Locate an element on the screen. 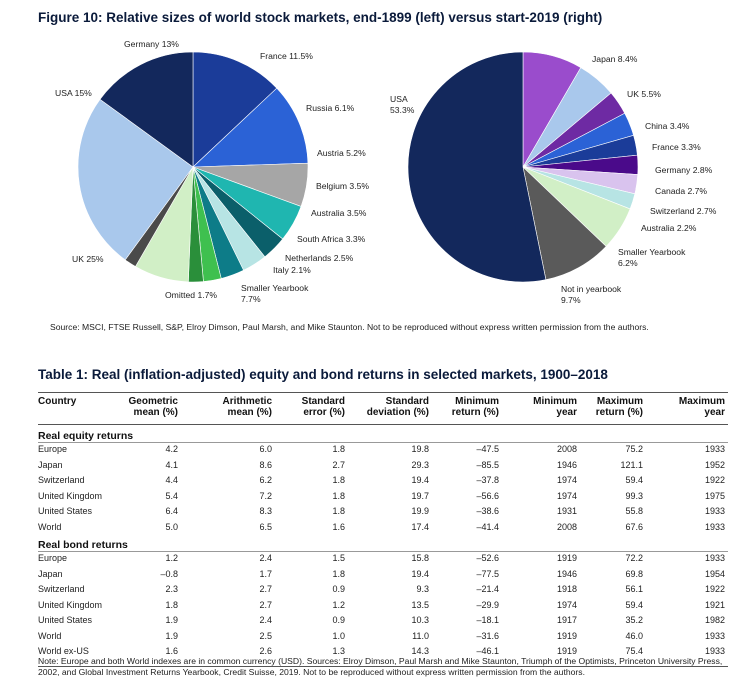  row-country: United Kingdom is located at coordinates (70, 495).